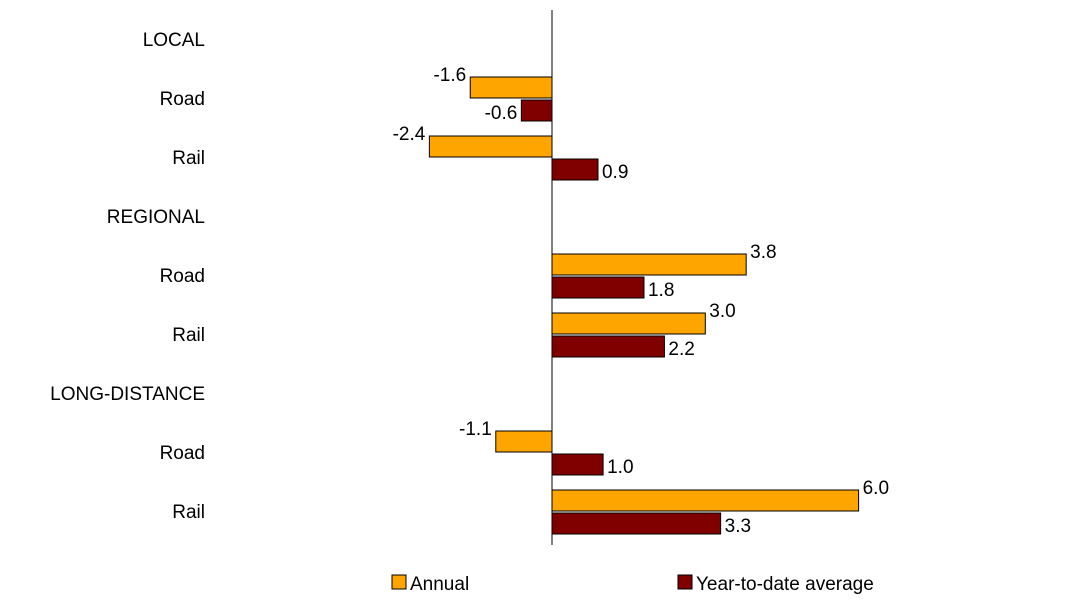 This screenshot has height=602, width=1082. I want to click on annual-value-label: -1.1, so click(475, 429).